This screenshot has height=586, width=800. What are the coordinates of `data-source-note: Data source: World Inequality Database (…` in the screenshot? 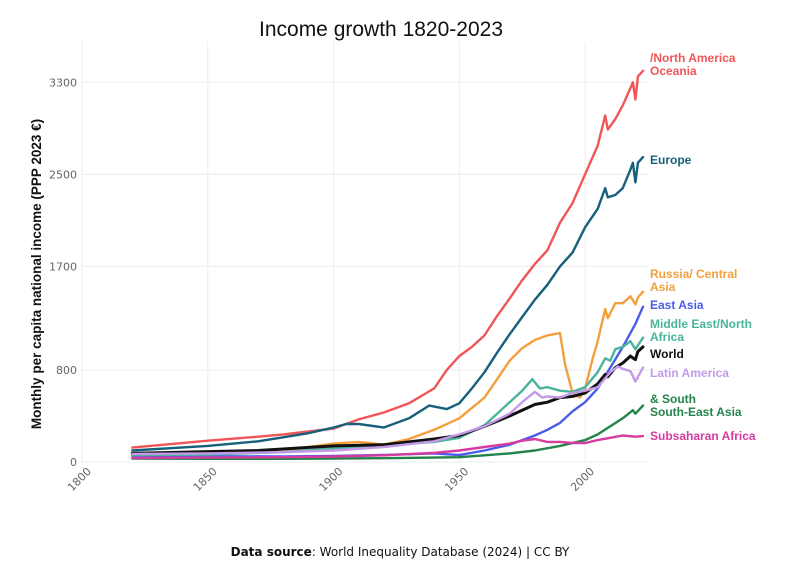 It's located at (400, 552).